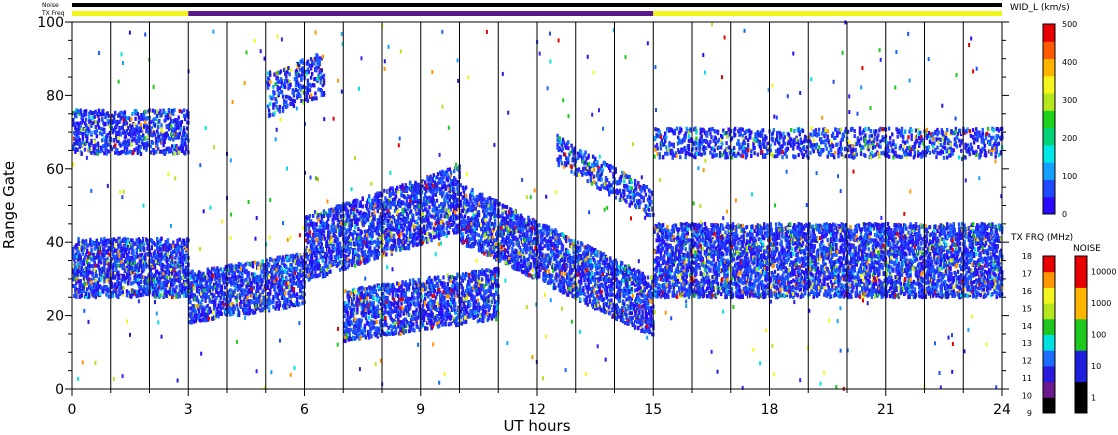 This screenshot has width=1118, height=435. Describe the element at coordinates (186, 147) in the screenshot. I see `data-point-1989` at that location.